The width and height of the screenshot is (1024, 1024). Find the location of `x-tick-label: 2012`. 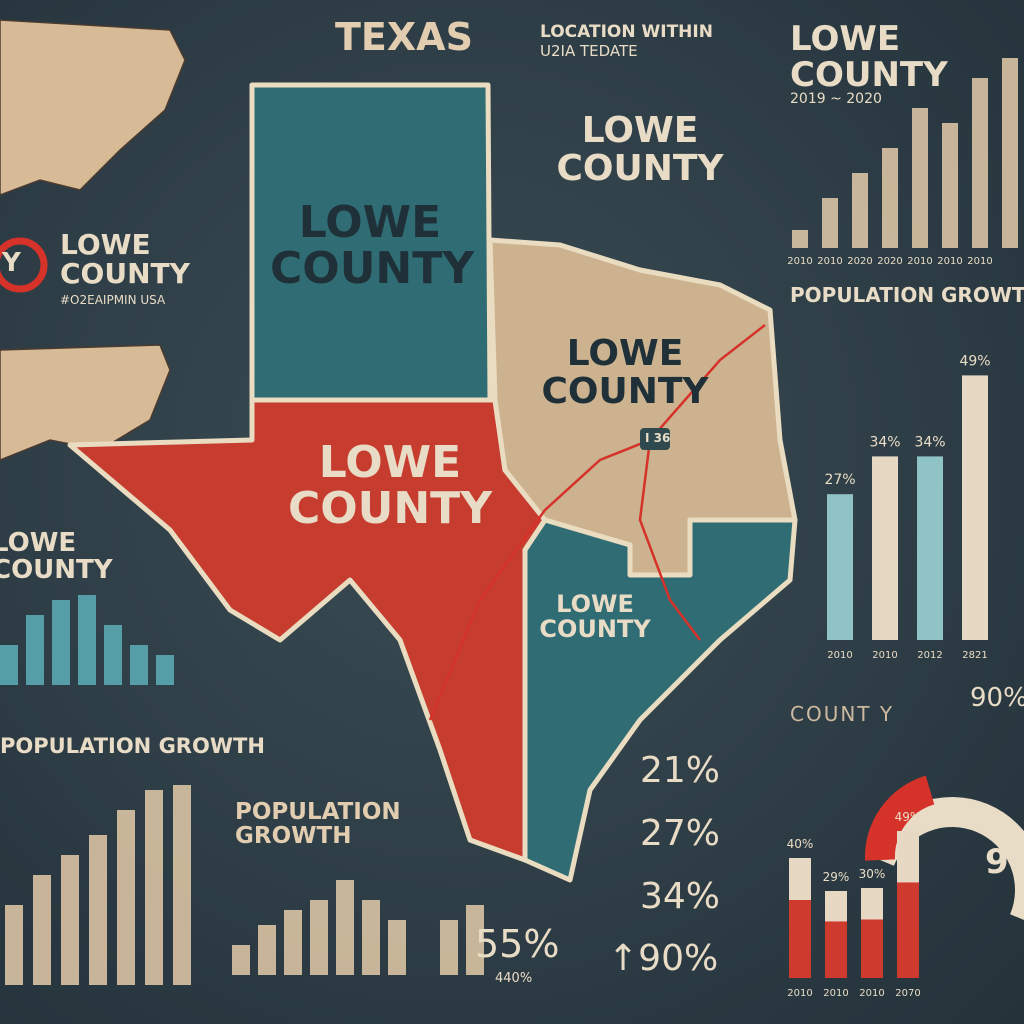

x-tick-label: 2012 is located at coordinates (929, 655).